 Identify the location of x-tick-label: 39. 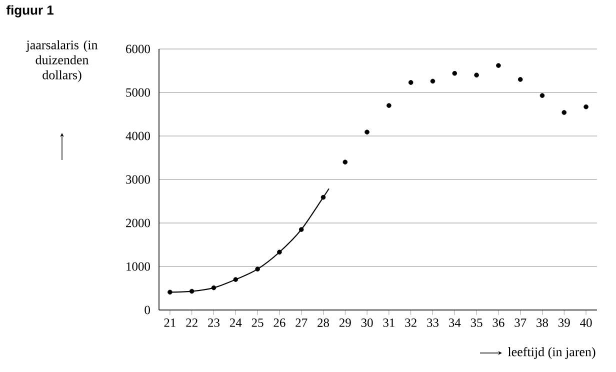
(564, 322).